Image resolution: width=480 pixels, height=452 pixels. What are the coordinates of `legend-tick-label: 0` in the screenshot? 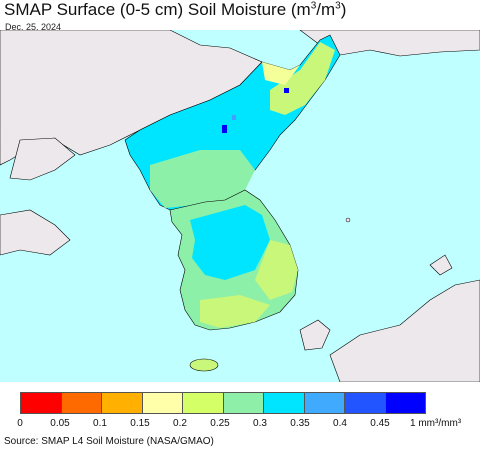 It's located at (20, 423).